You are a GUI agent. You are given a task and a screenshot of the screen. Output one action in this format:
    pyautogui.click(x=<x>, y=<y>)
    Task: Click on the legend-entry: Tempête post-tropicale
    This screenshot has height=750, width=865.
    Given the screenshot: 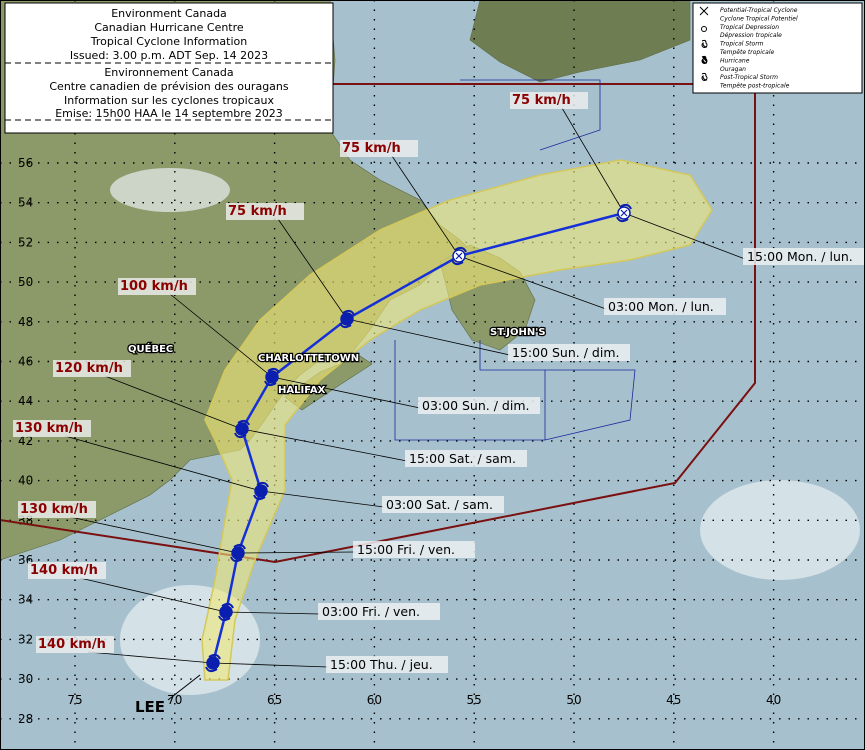 What is the action you would take?
    pyautogui.click(x=755, y=86)
    